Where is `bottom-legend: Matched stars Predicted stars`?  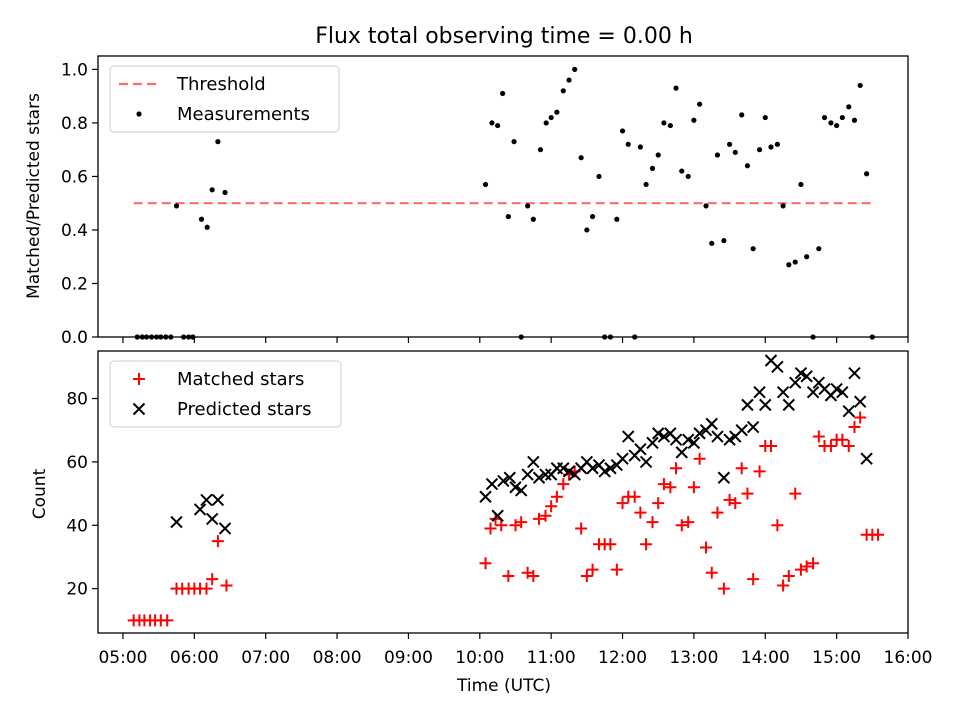 bottom-legend: Matched stars Predicted stars is located at coordinates (225, 394).